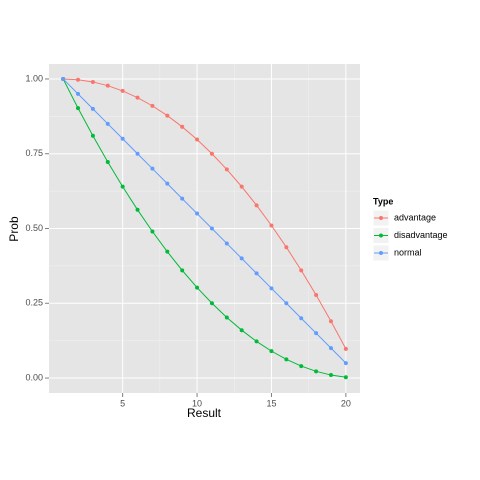 Image resolution: width=480 pixels, height=480 pixels. Describe the element at coordinates (383, 201) in the screenshot. I see `legend-title: Type` at that location.